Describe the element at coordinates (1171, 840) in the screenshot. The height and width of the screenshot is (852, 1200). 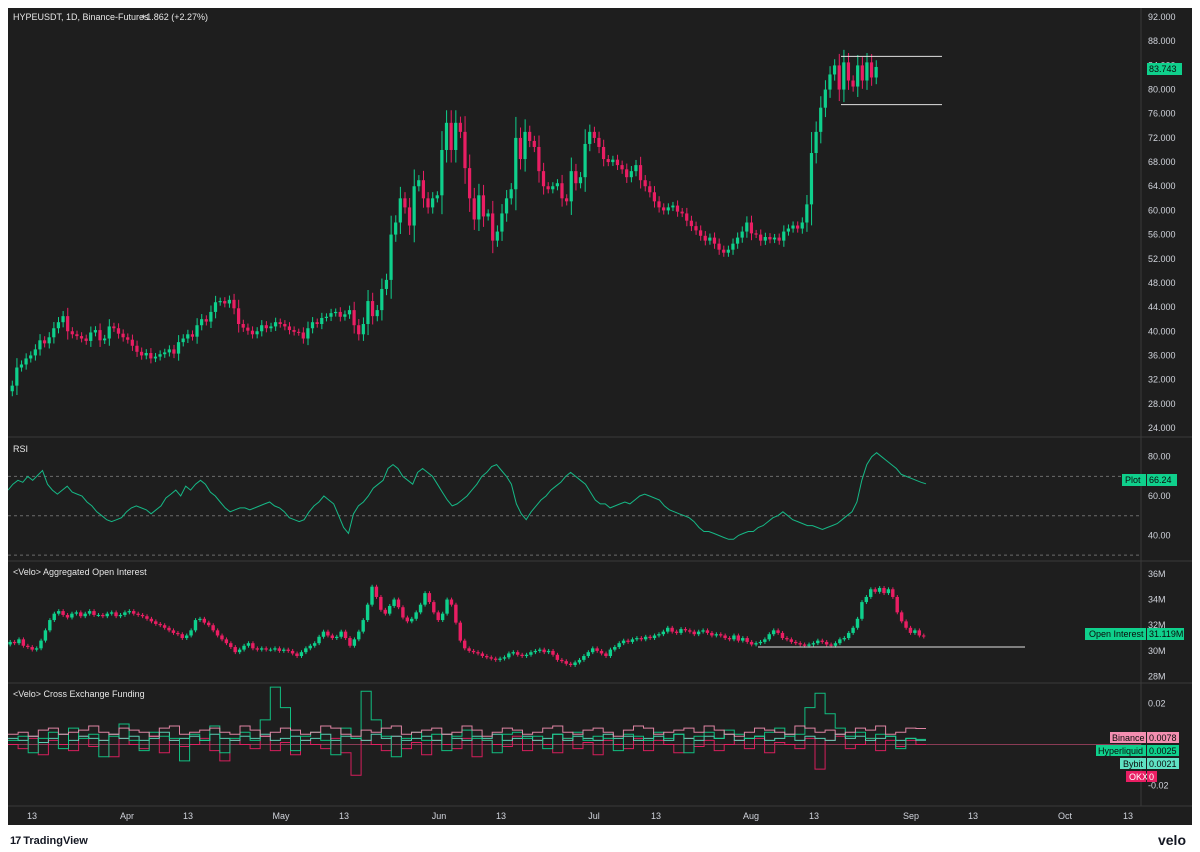
I see `velo-logo: velo` at that location.